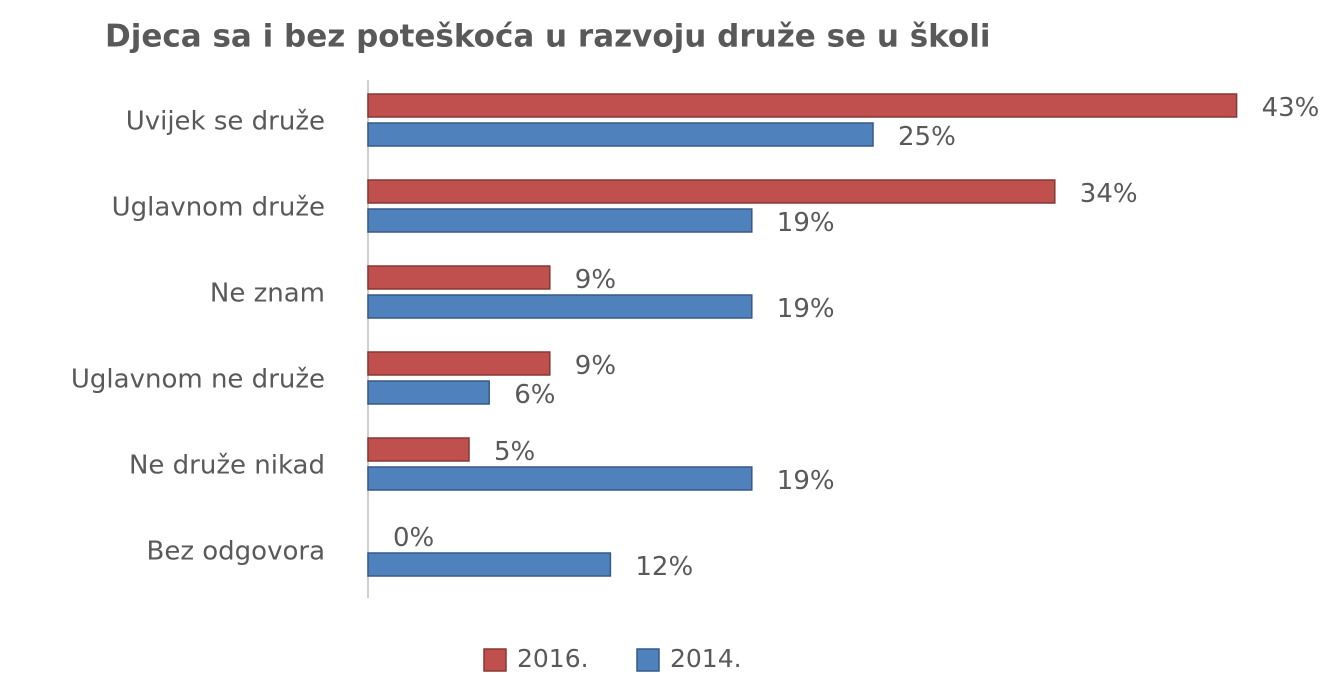 Image resolution: width=1331 pixels, height=673 pixels. I want to click on y-tick-label: Bez odgovora, so click(236, 552).